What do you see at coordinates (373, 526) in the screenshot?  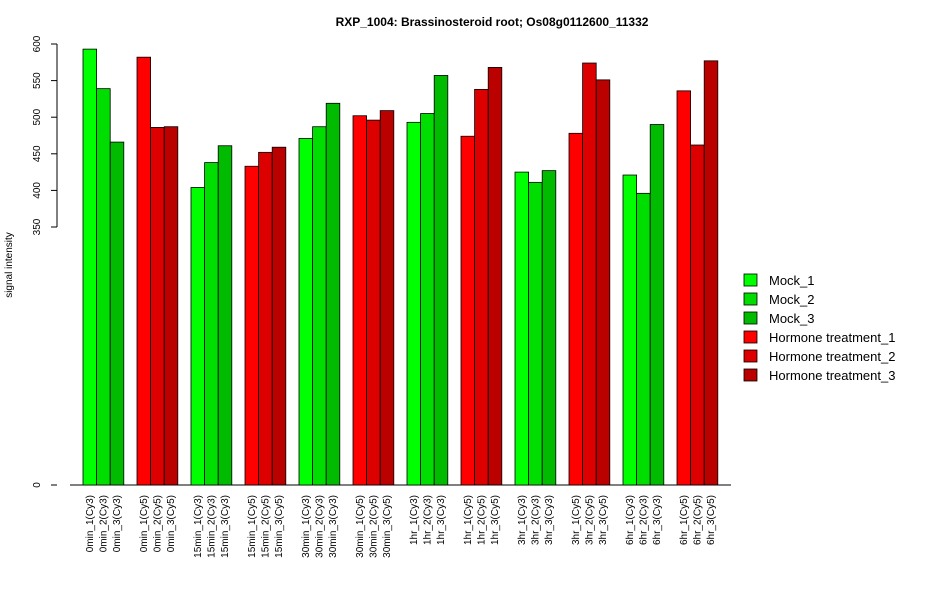 I see `x-tick-label: 30min_2(Cy5)` at bounding box center [373, 526].